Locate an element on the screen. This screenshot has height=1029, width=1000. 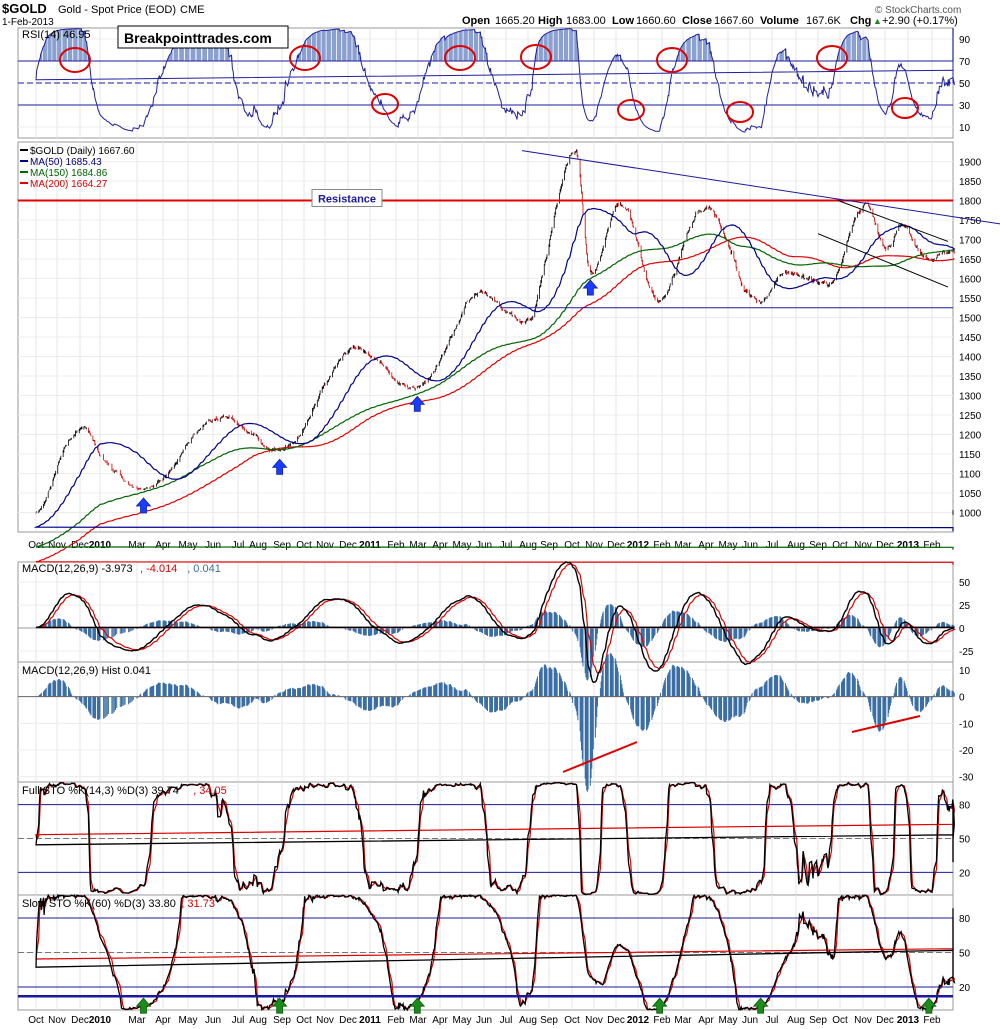
rsi-tick-label: 10 is located at coordinates (965, 128).